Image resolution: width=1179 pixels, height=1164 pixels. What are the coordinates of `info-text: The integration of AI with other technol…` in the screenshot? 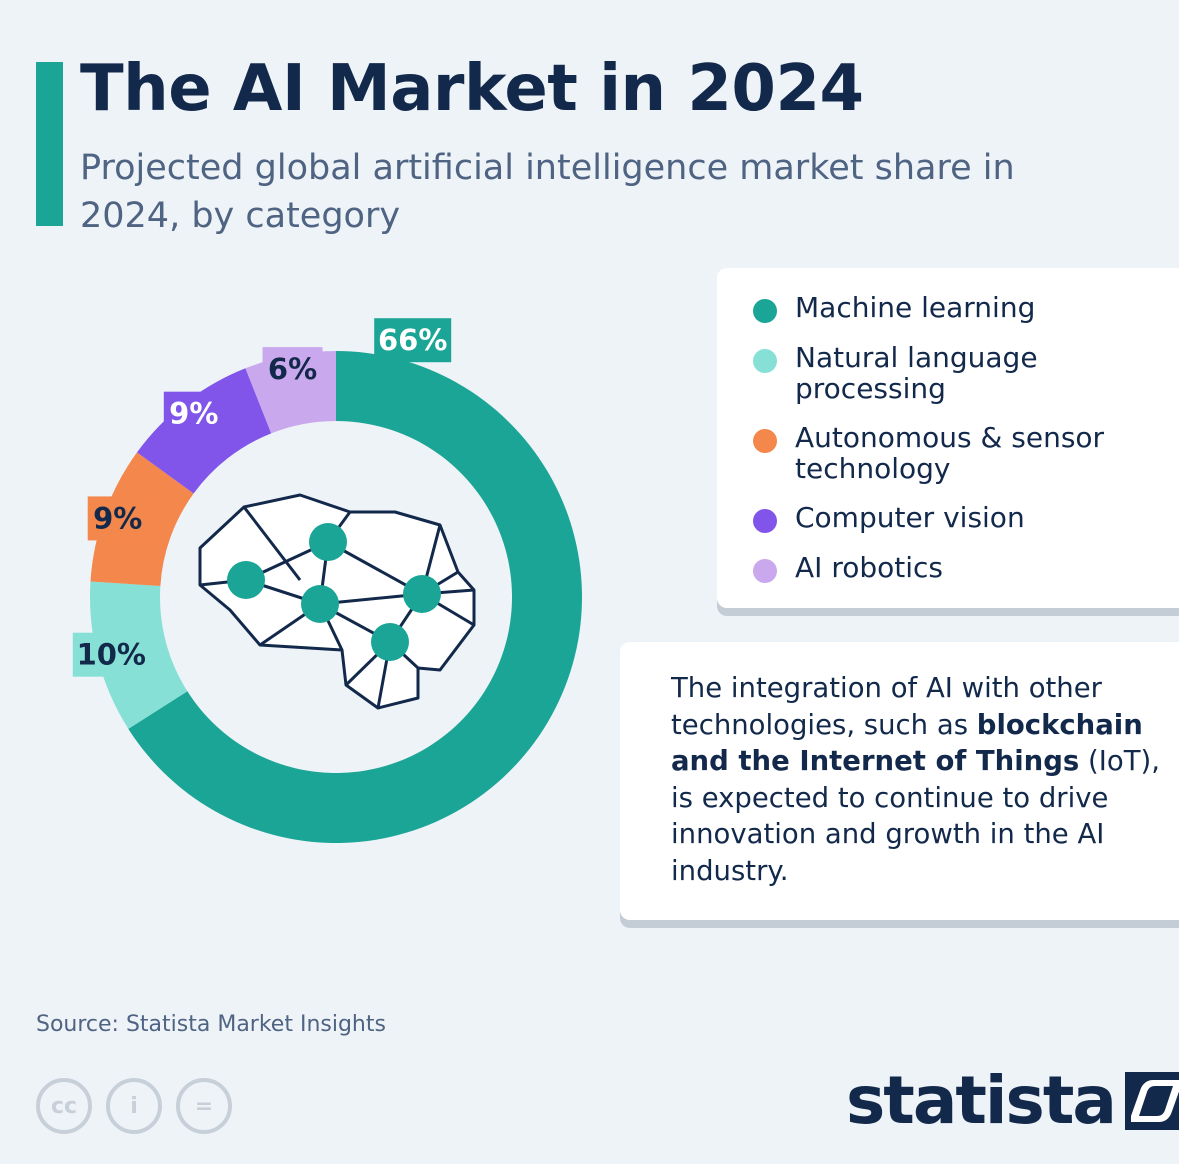 It's located at (921, 779).